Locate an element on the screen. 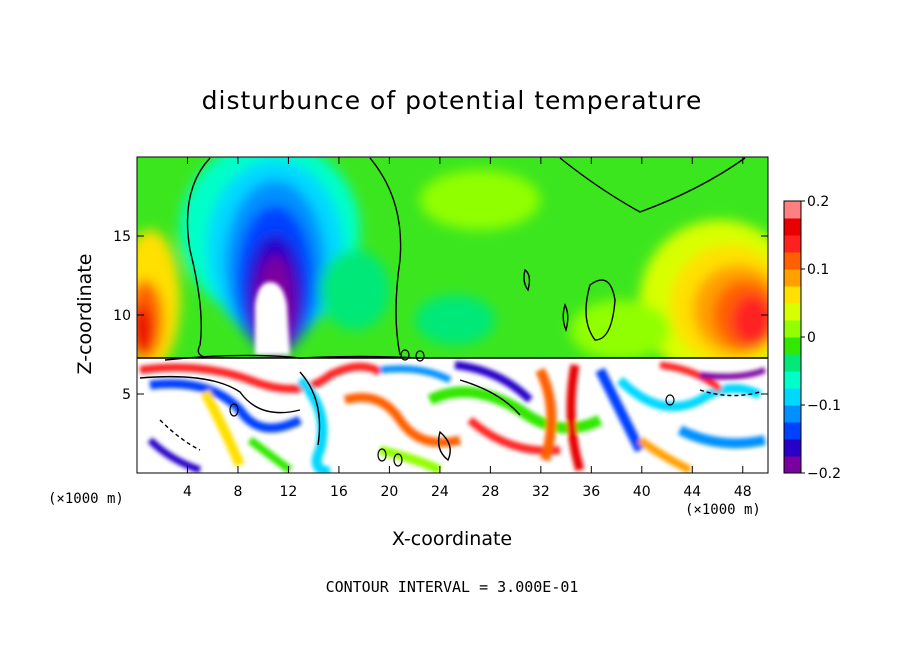 Image resolution: width=904 pixels, height=654 pixels. x-tick-label: 20 is located at coordinates (389, 492).